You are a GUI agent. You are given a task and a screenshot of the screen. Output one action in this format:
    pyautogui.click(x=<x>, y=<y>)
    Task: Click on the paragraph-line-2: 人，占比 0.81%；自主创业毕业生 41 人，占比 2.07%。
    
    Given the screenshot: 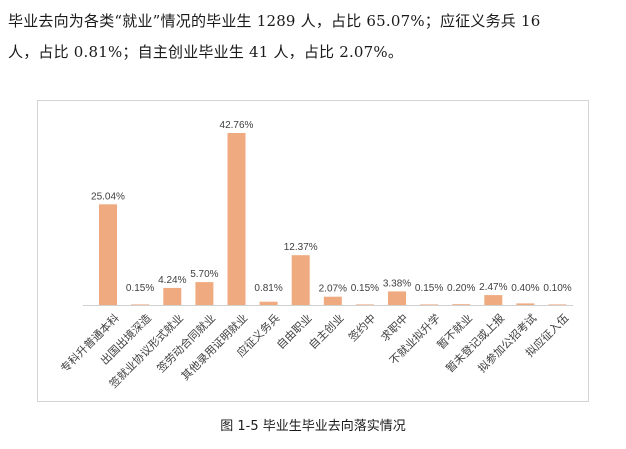 What is the action you would take?
    pyautogui.click(x=206, y=52)
    